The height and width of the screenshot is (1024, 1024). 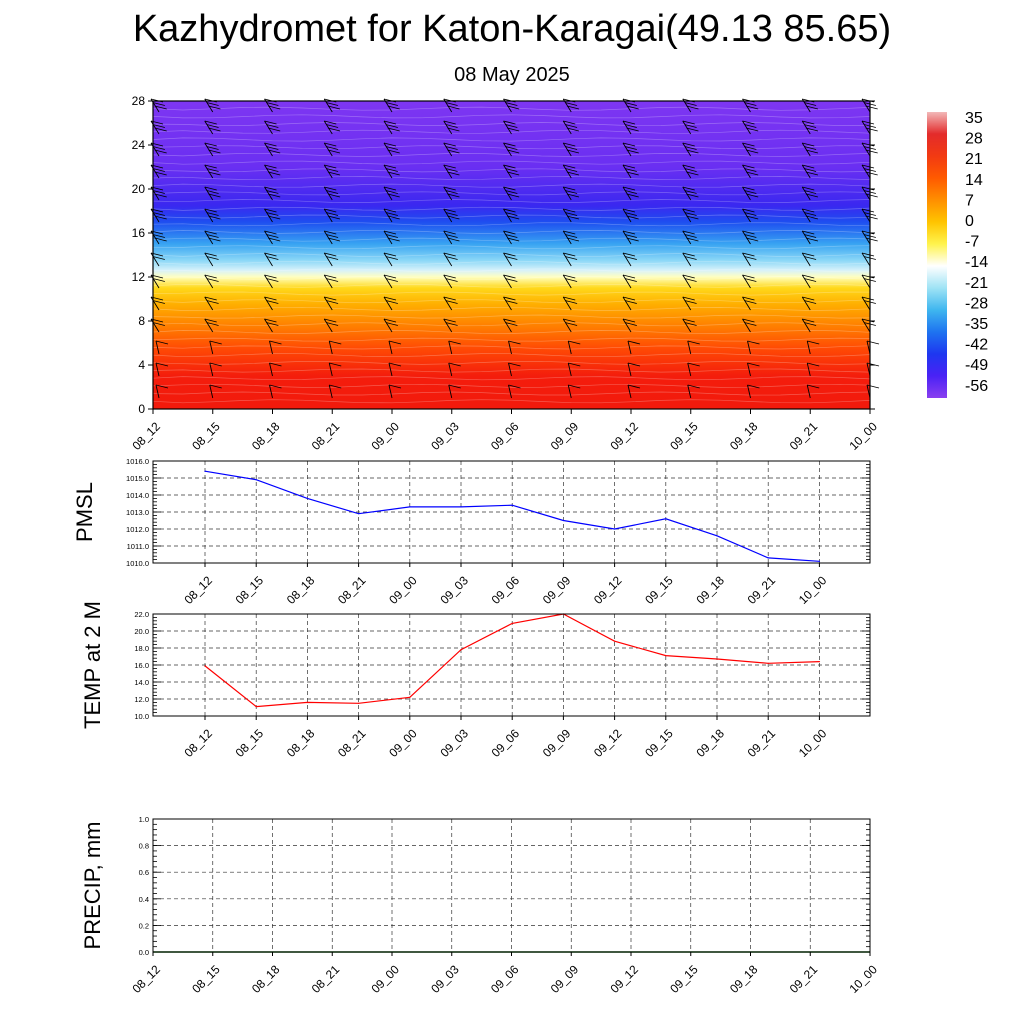 I want to click on y-tick-label: 14.0, so click(x=141, y=682).